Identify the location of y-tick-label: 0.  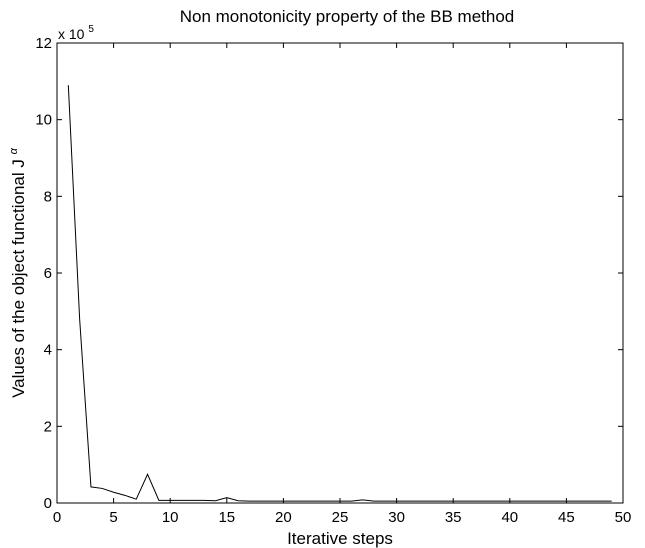
(48, 503).